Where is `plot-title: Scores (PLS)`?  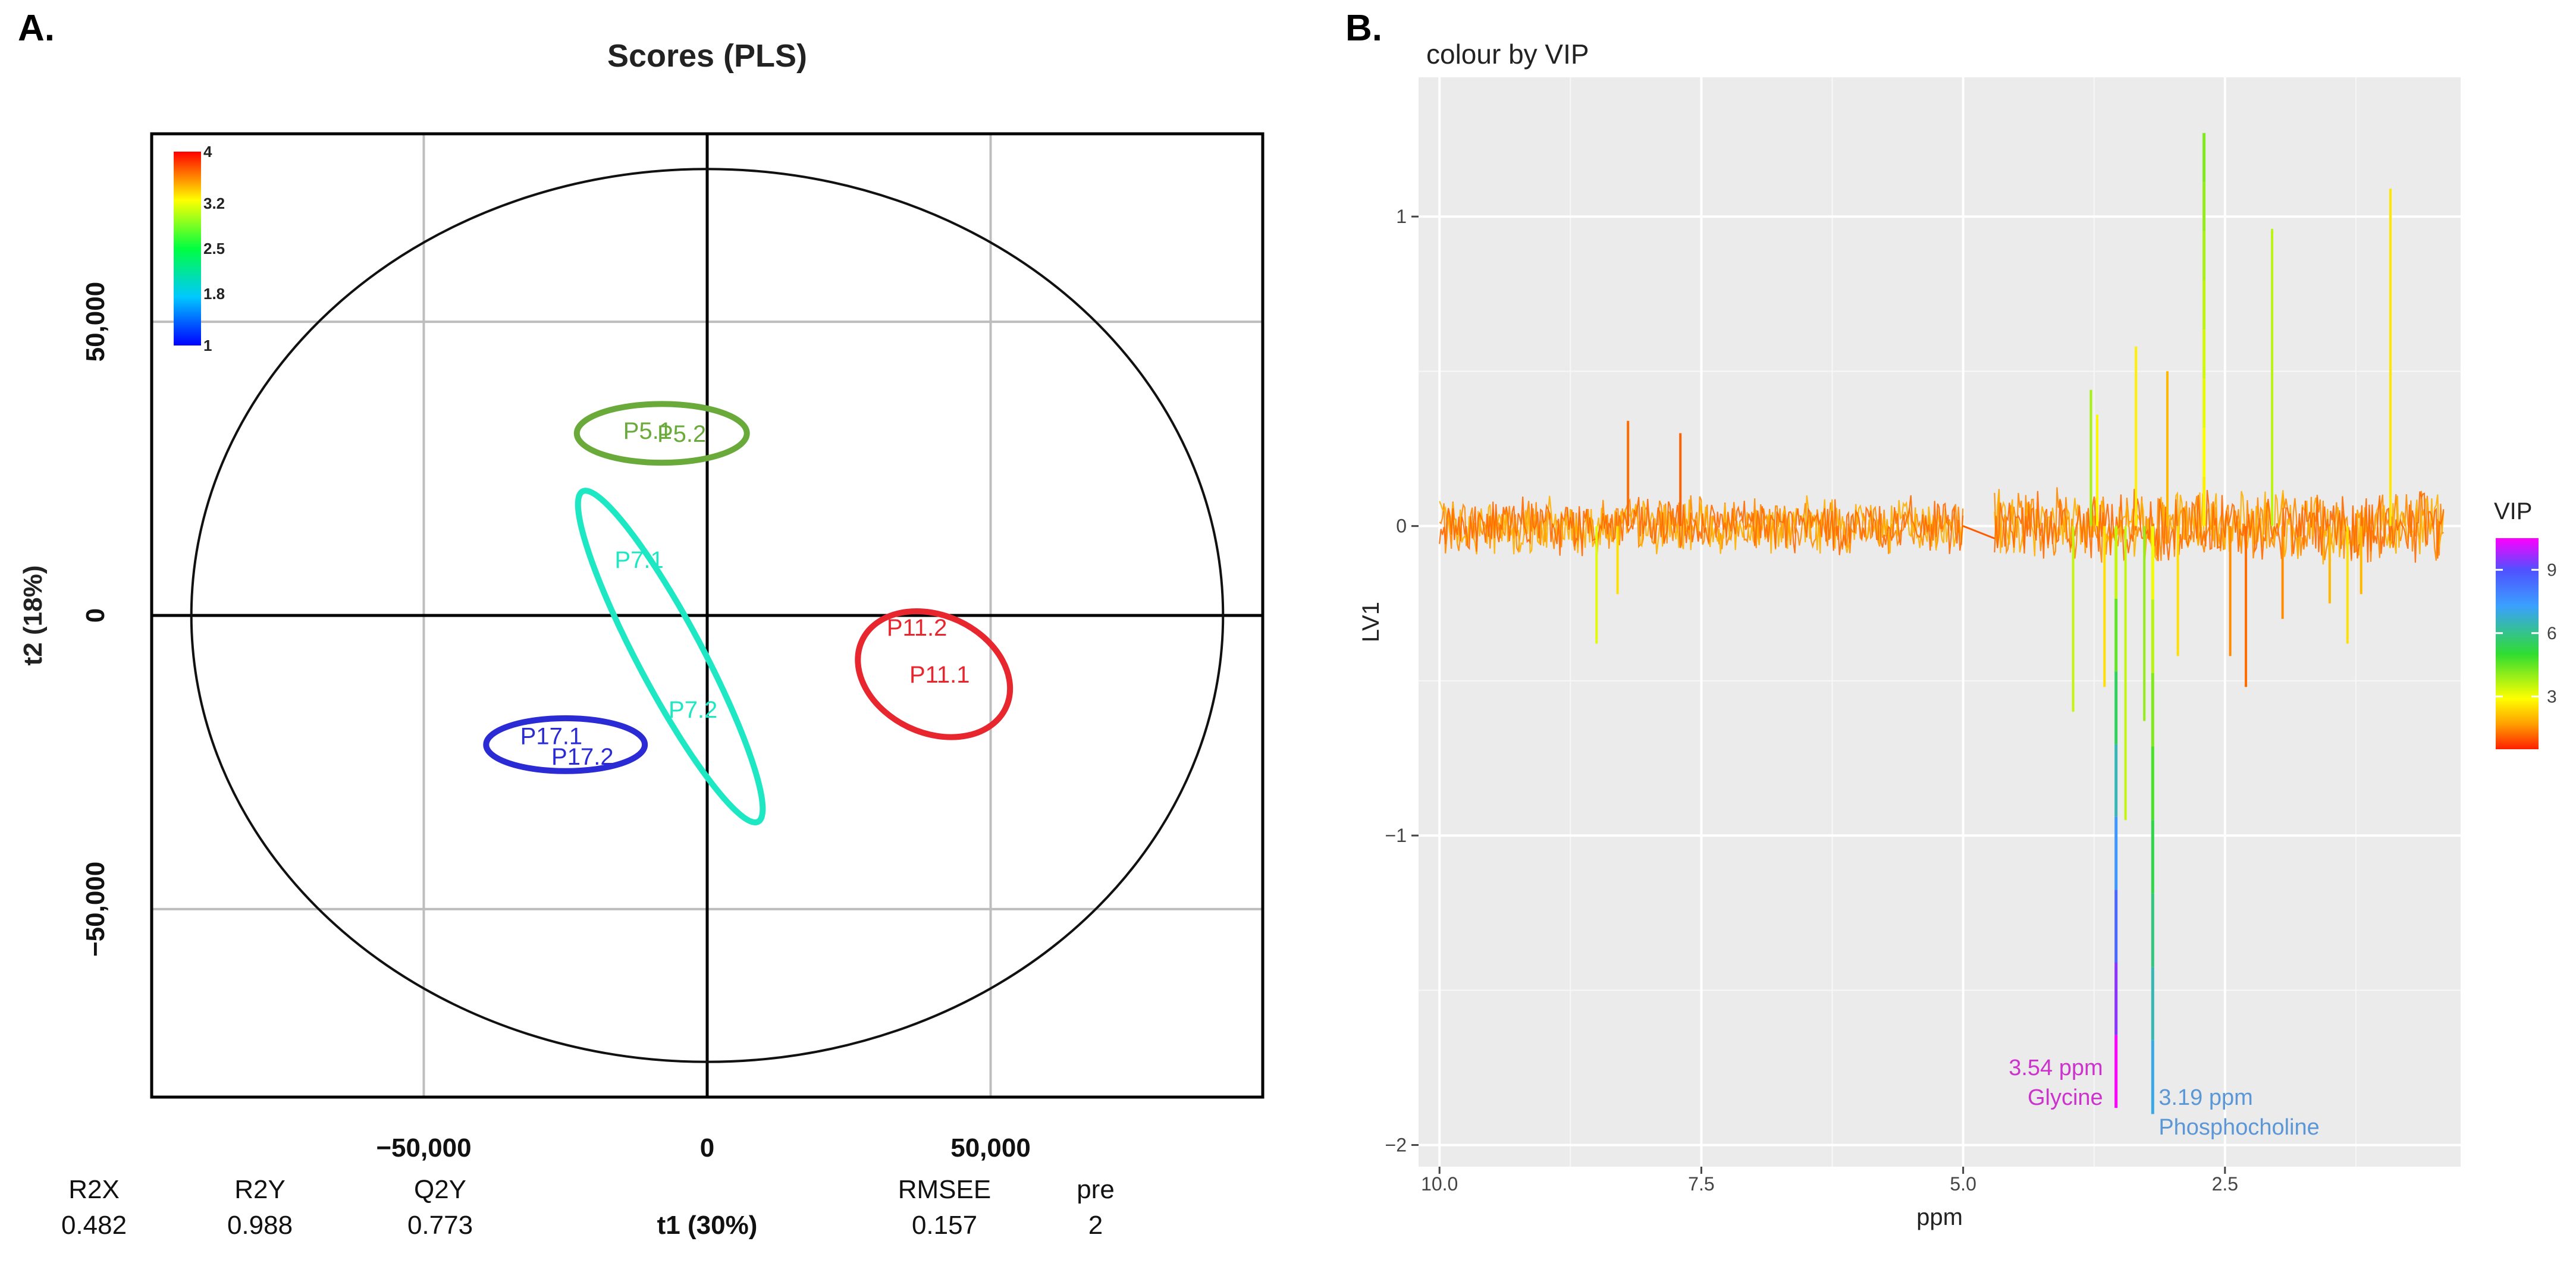
plot-title: Scores (PLS) is located at coordinates (707, 56).